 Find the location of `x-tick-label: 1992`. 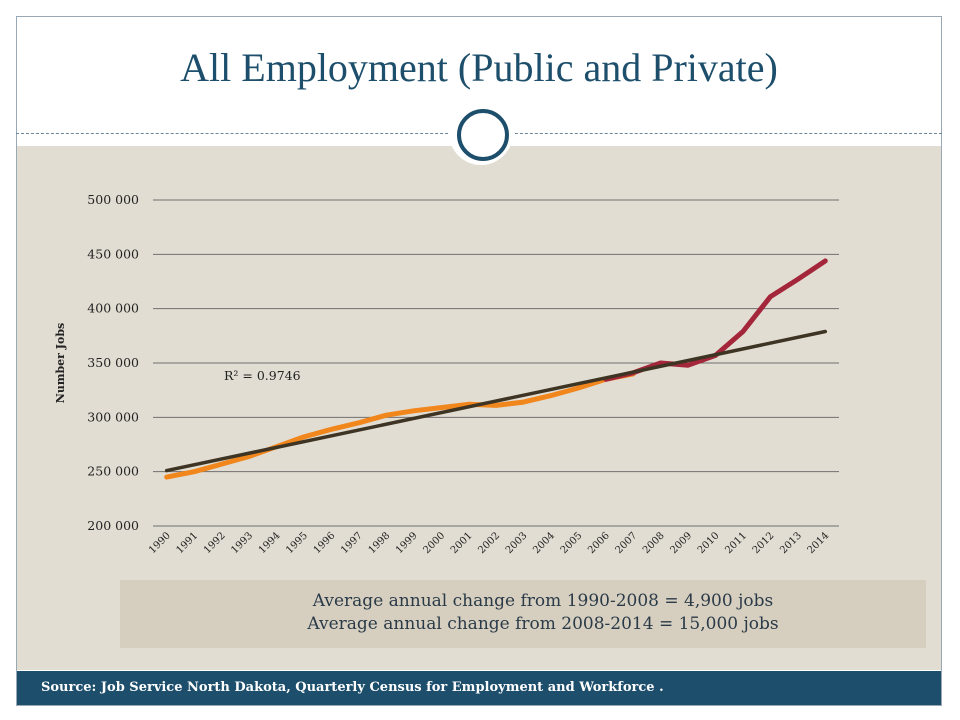

x-tick-label: 1992 is located at coordinates (215, 543).